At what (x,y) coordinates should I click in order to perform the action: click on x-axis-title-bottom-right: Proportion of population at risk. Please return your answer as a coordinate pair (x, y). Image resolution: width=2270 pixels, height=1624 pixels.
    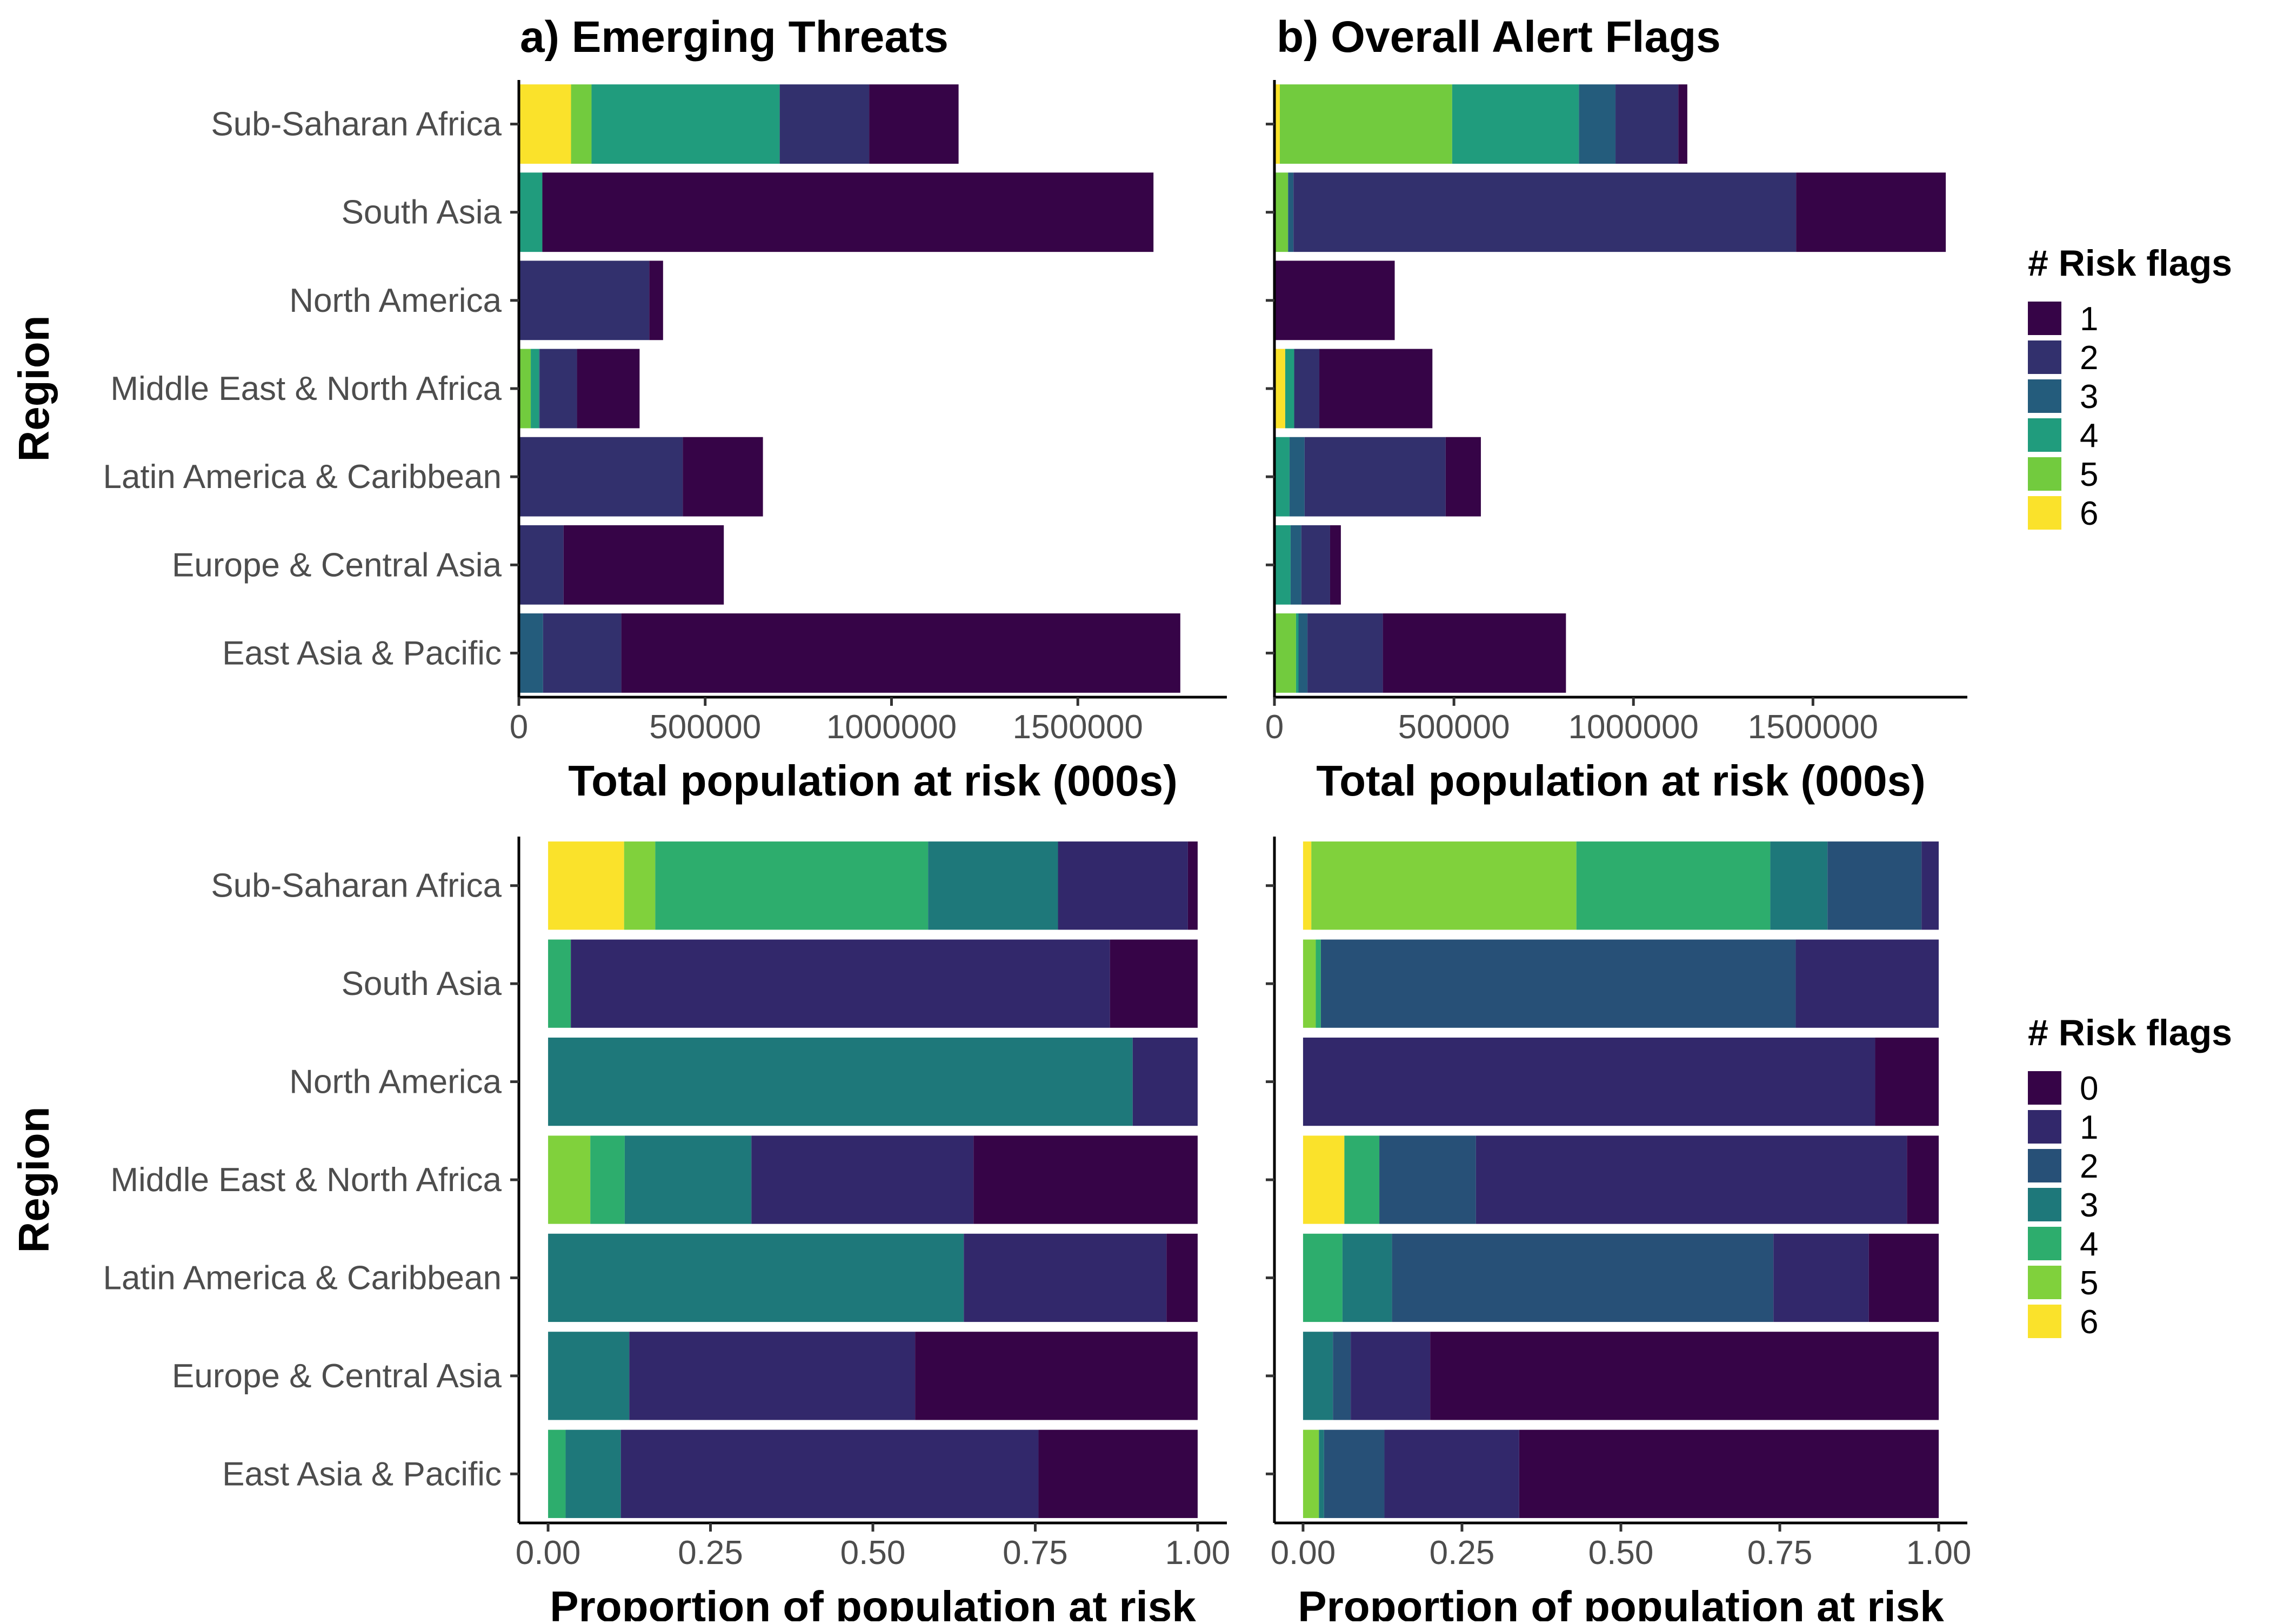
    Looking at the image, I should click on (1621, 1602).